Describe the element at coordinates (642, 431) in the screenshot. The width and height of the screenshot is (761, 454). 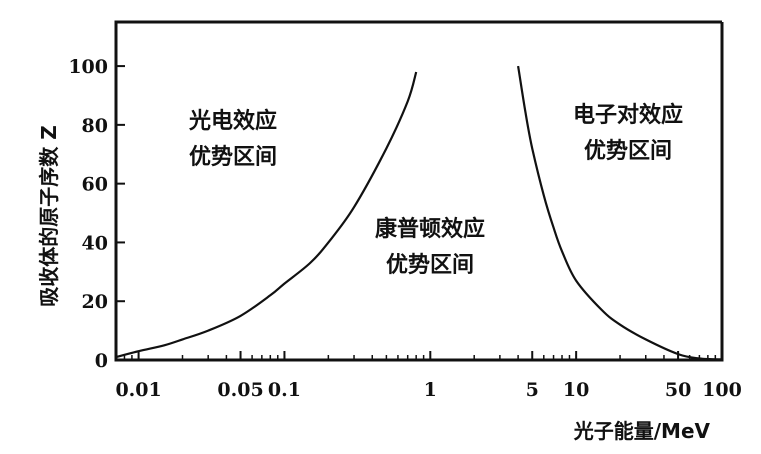
I see `x-axis-label: 光子能量/MeV` at that location.